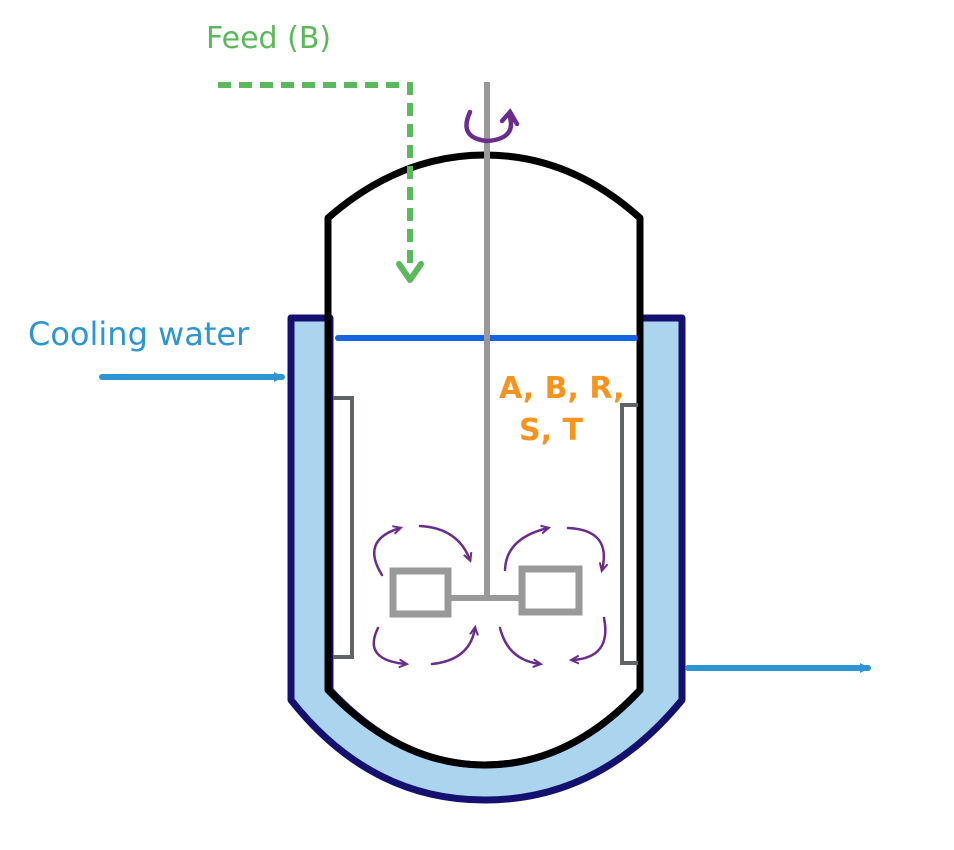 The height and width of the screenshot is (850, 954). What do you see at coordinates (486, 591) in the screenshot?
I see `impeller` at bounding box center [486, 591].